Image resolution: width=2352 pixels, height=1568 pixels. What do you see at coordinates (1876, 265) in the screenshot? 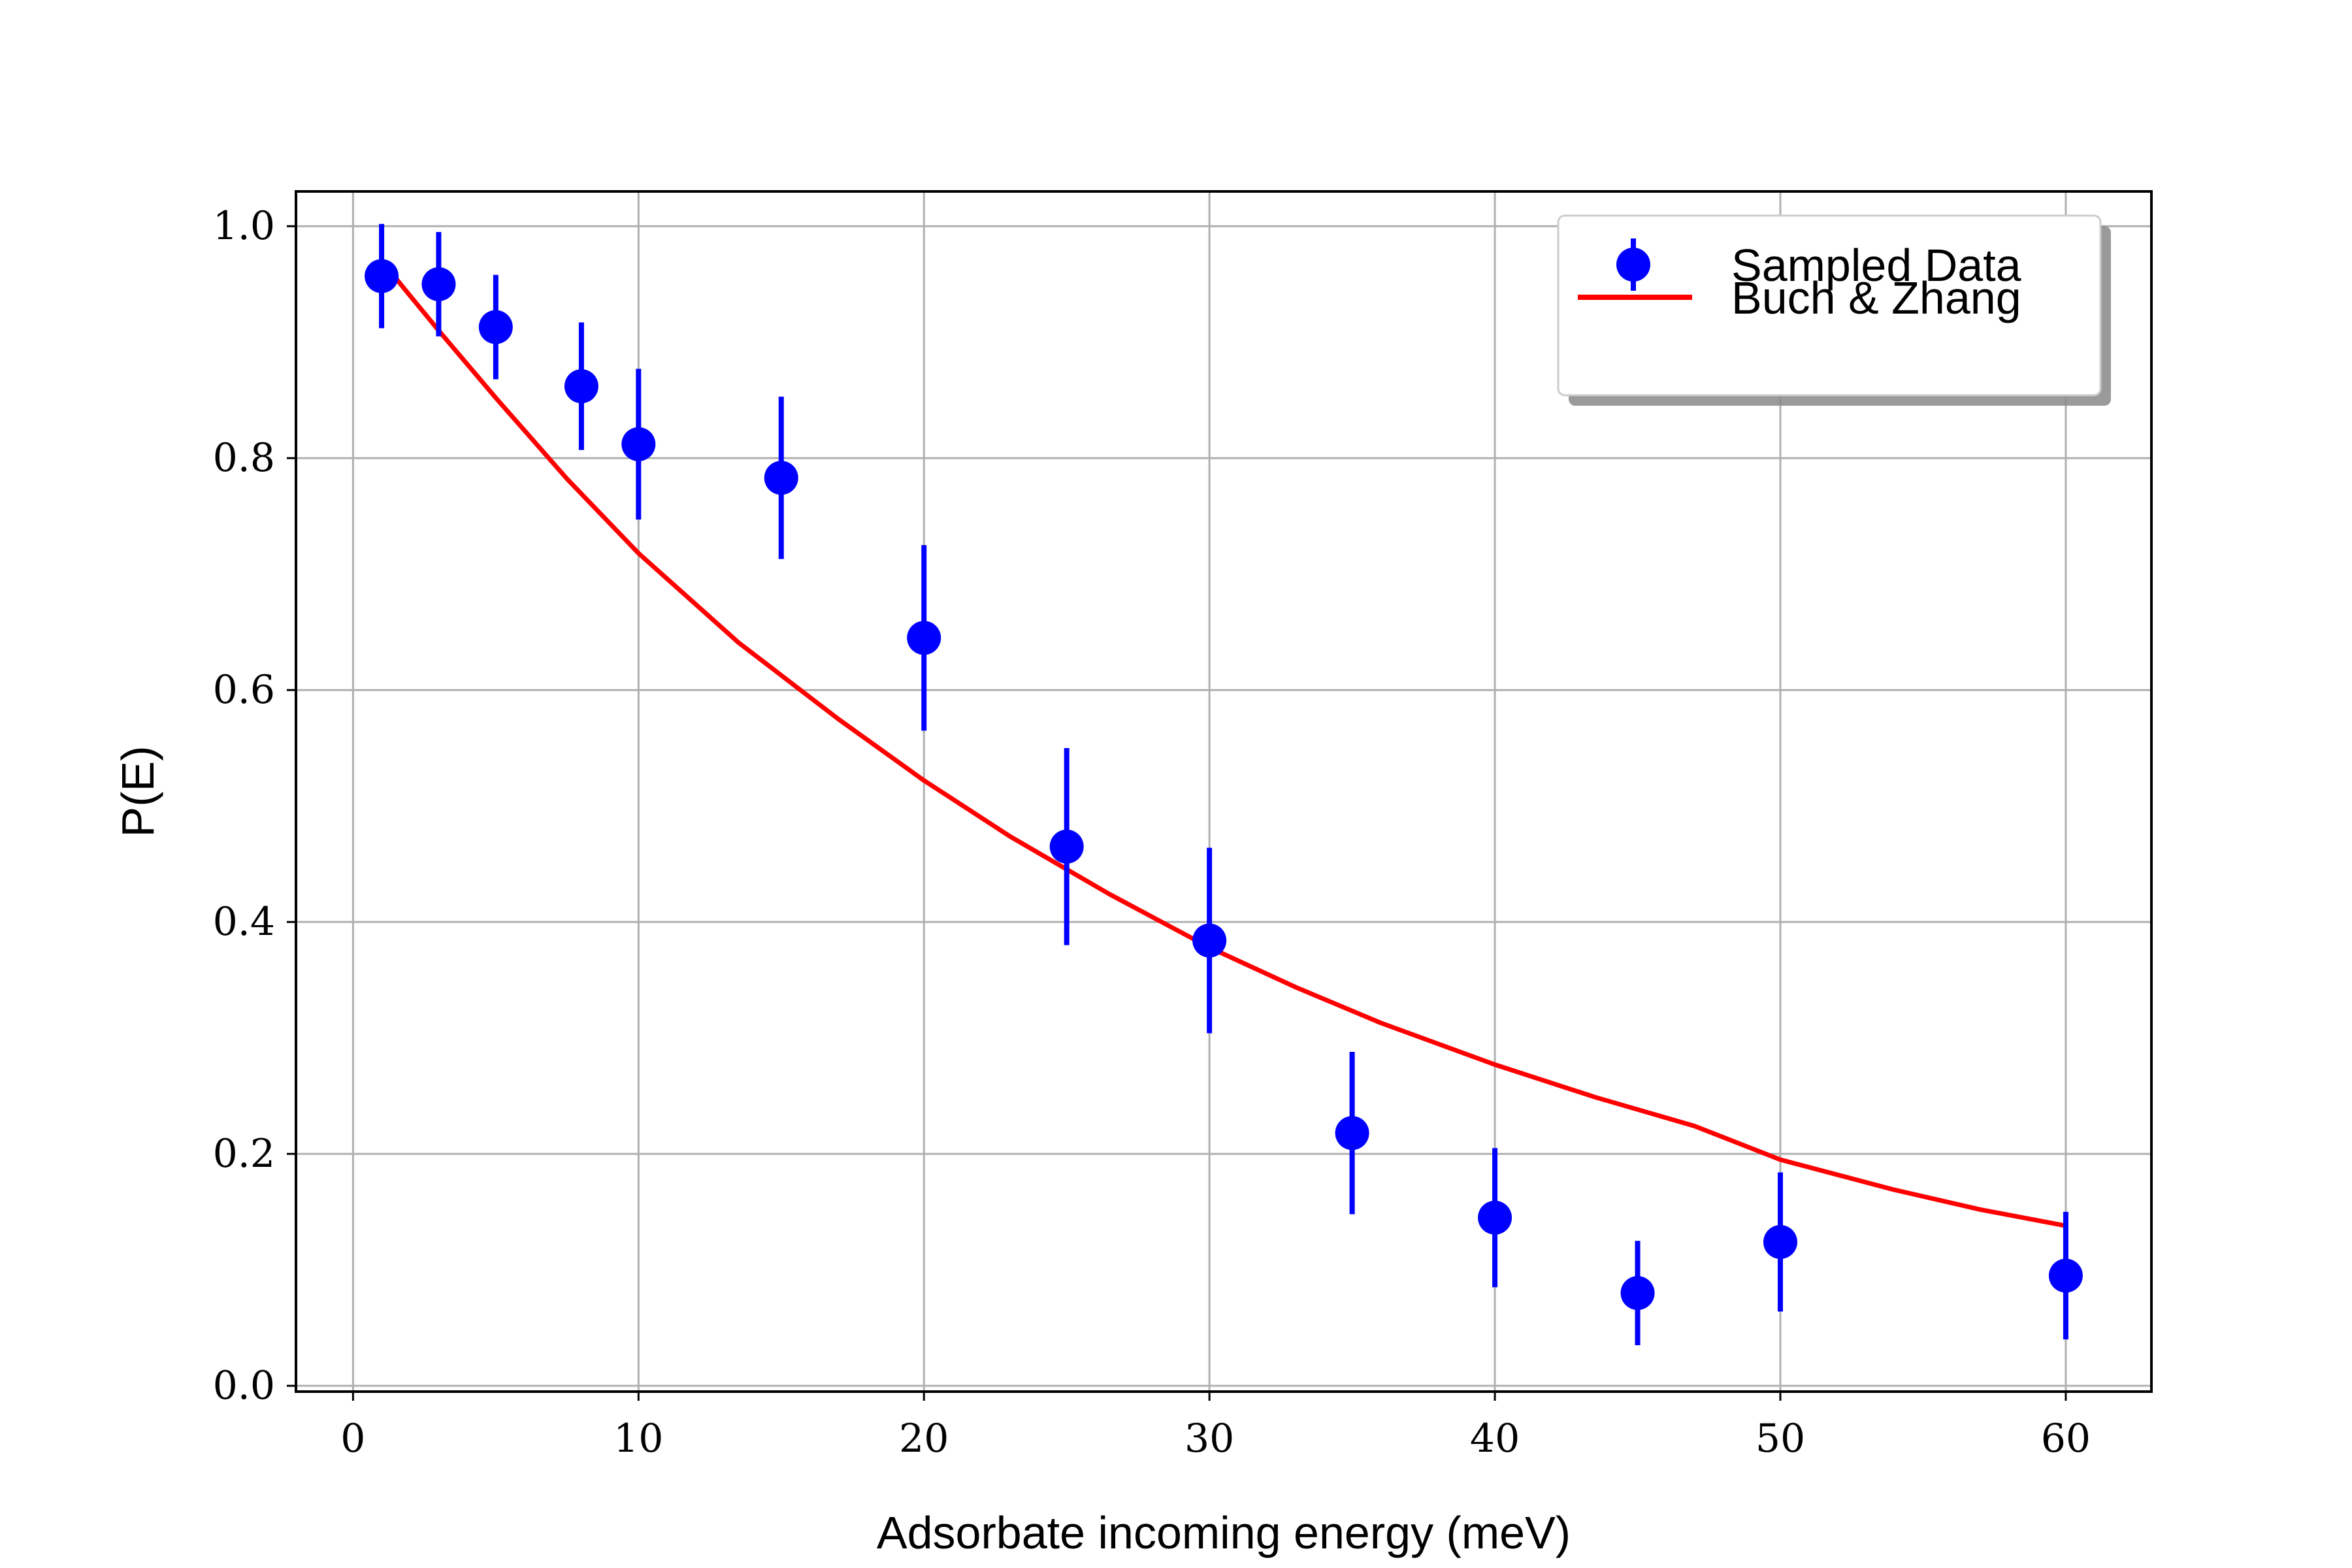
I see `legend-label-sampled-data: Sampled Data` at bounding box center [1876, 265].